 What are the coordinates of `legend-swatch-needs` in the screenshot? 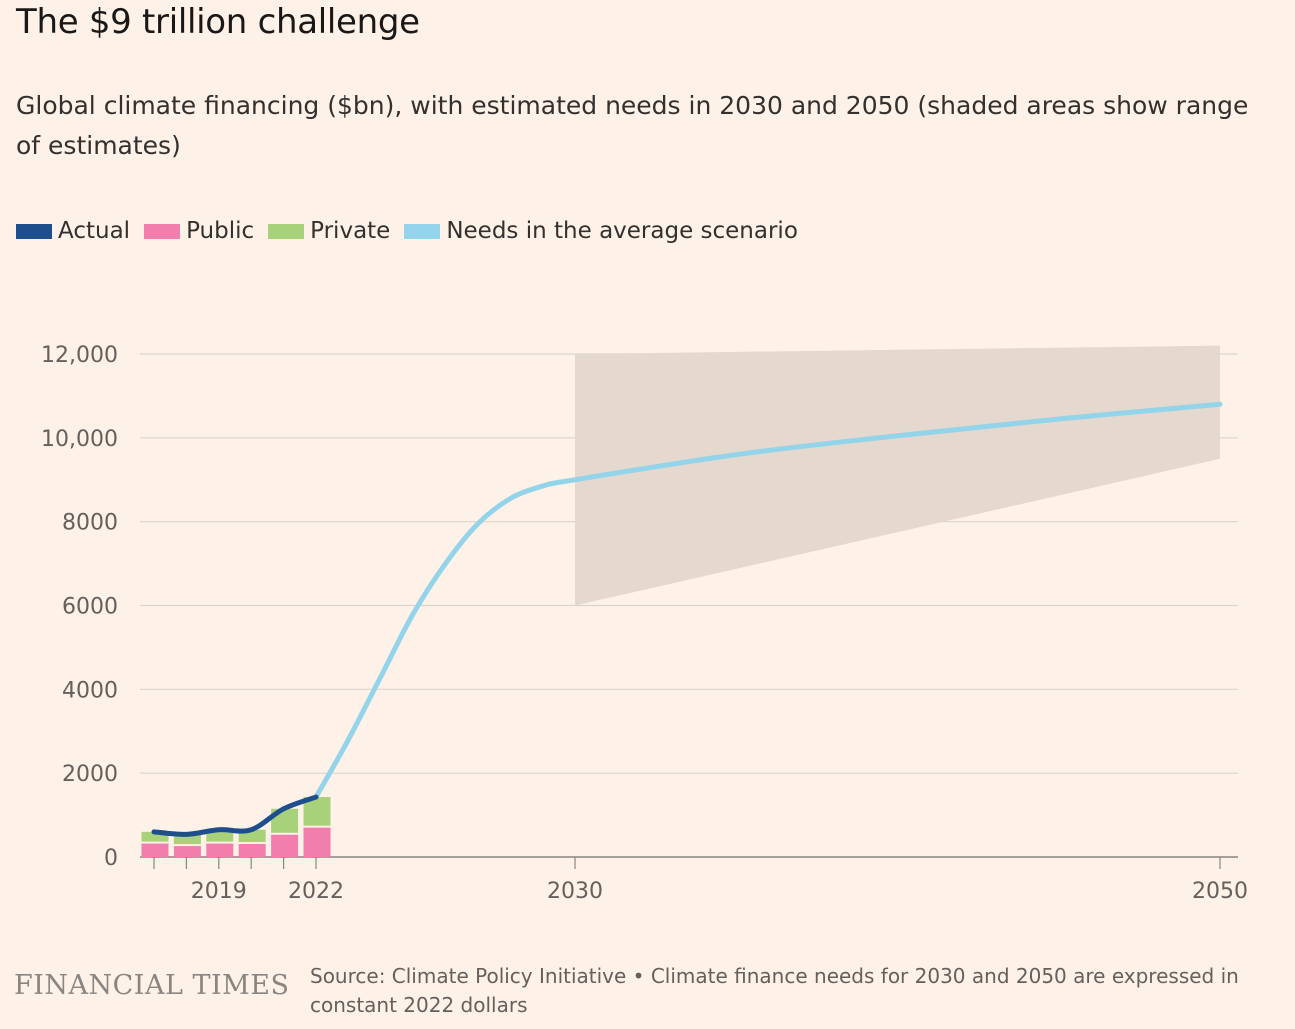 It's located at (422, 231).